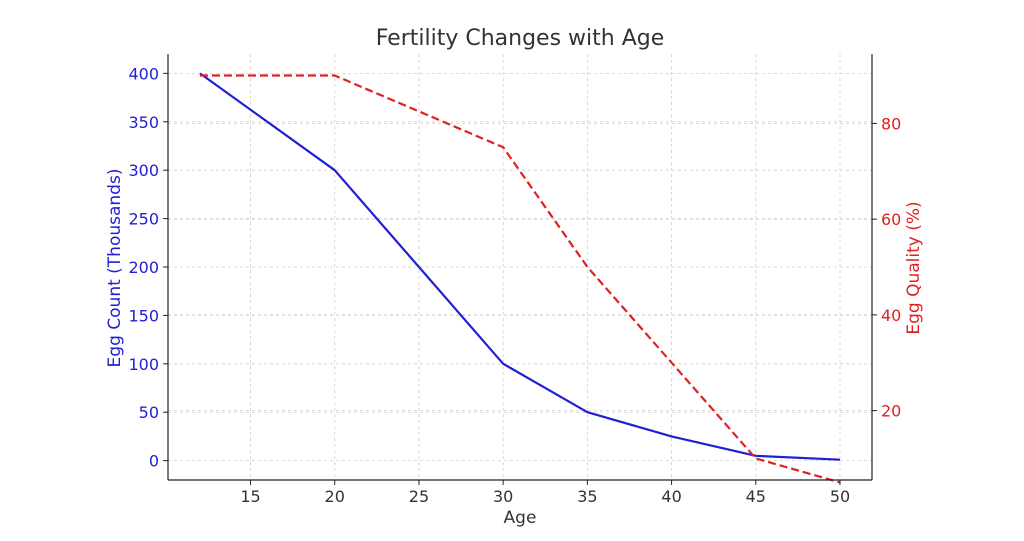 This screenshot has width=1024, height=541. Describe the element at coordinates (891, 315) in the screenshot. I see `y-tick-label-right: 40` at that location.